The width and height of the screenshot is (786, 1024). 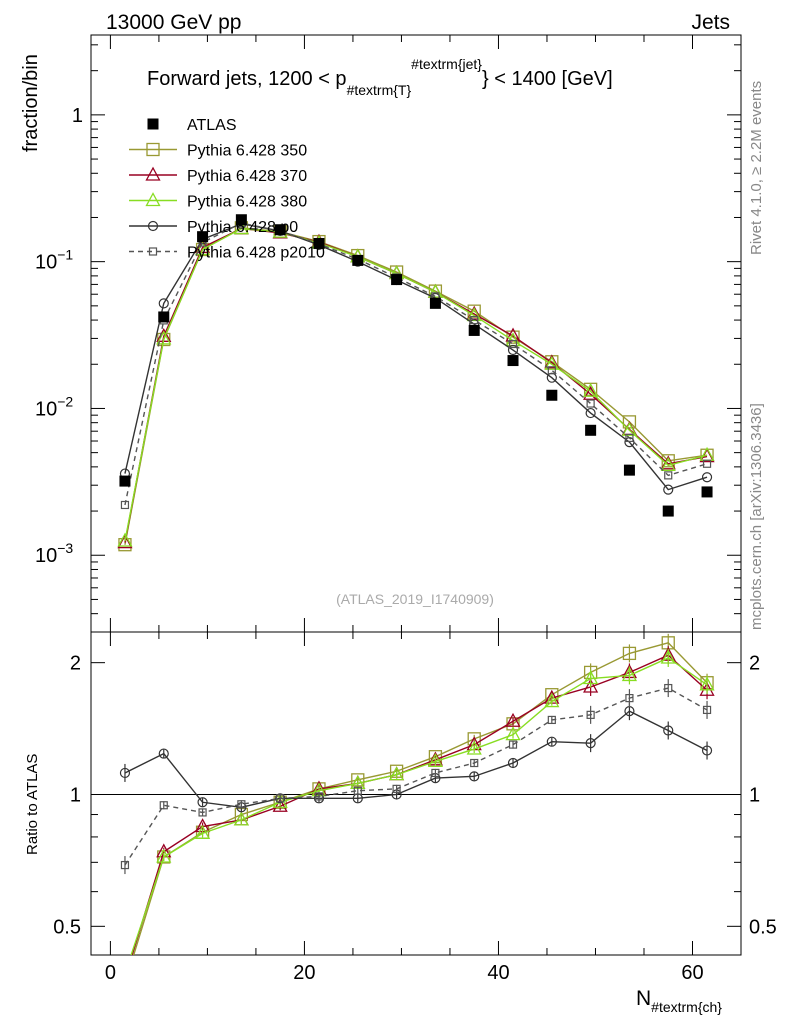 I want to click on y-axis-label: fraction/bin, so click(x=31, y=103).